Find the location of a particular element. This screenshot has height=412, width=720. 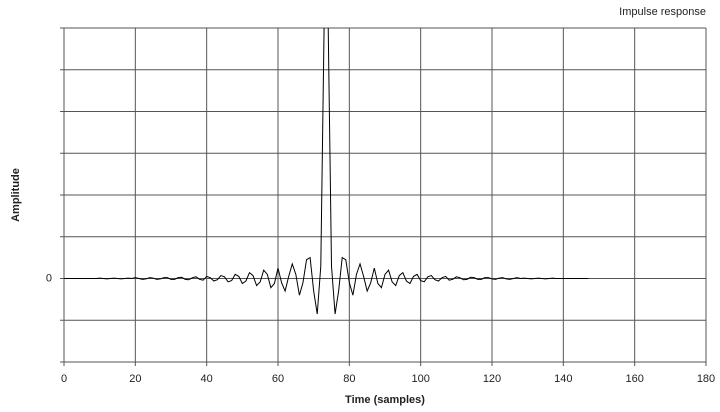

x-tick-label: 20 is located at coordinates (135, 379).